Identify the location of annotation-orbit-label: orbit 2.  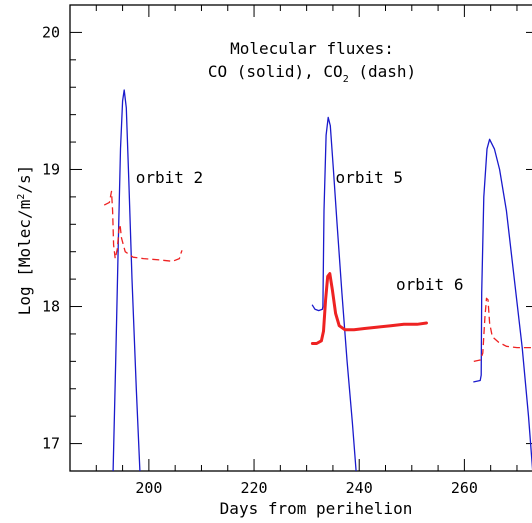
(169, 177).